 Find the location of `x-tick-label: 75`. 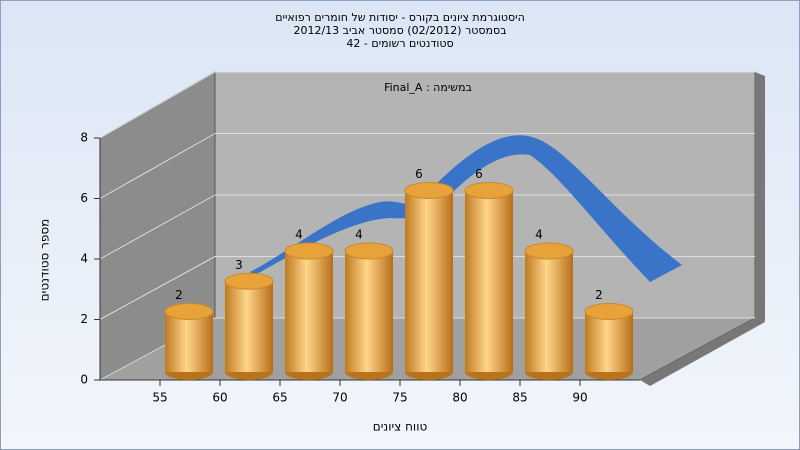

x-tick-label: 75 is located at coordinates (399, 398).